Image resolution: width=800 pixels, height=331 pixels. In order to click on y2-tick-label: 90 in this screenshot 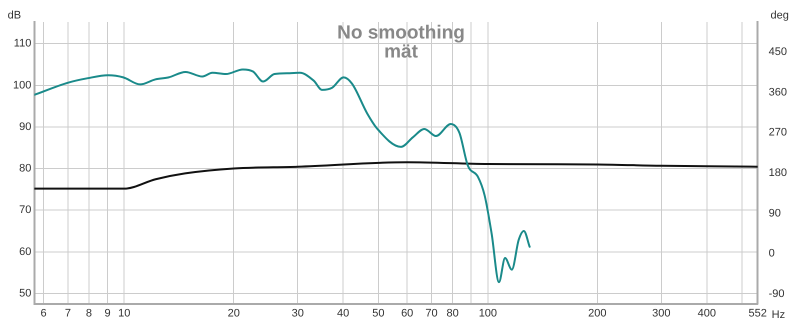, I will do `click(774, 213)`.